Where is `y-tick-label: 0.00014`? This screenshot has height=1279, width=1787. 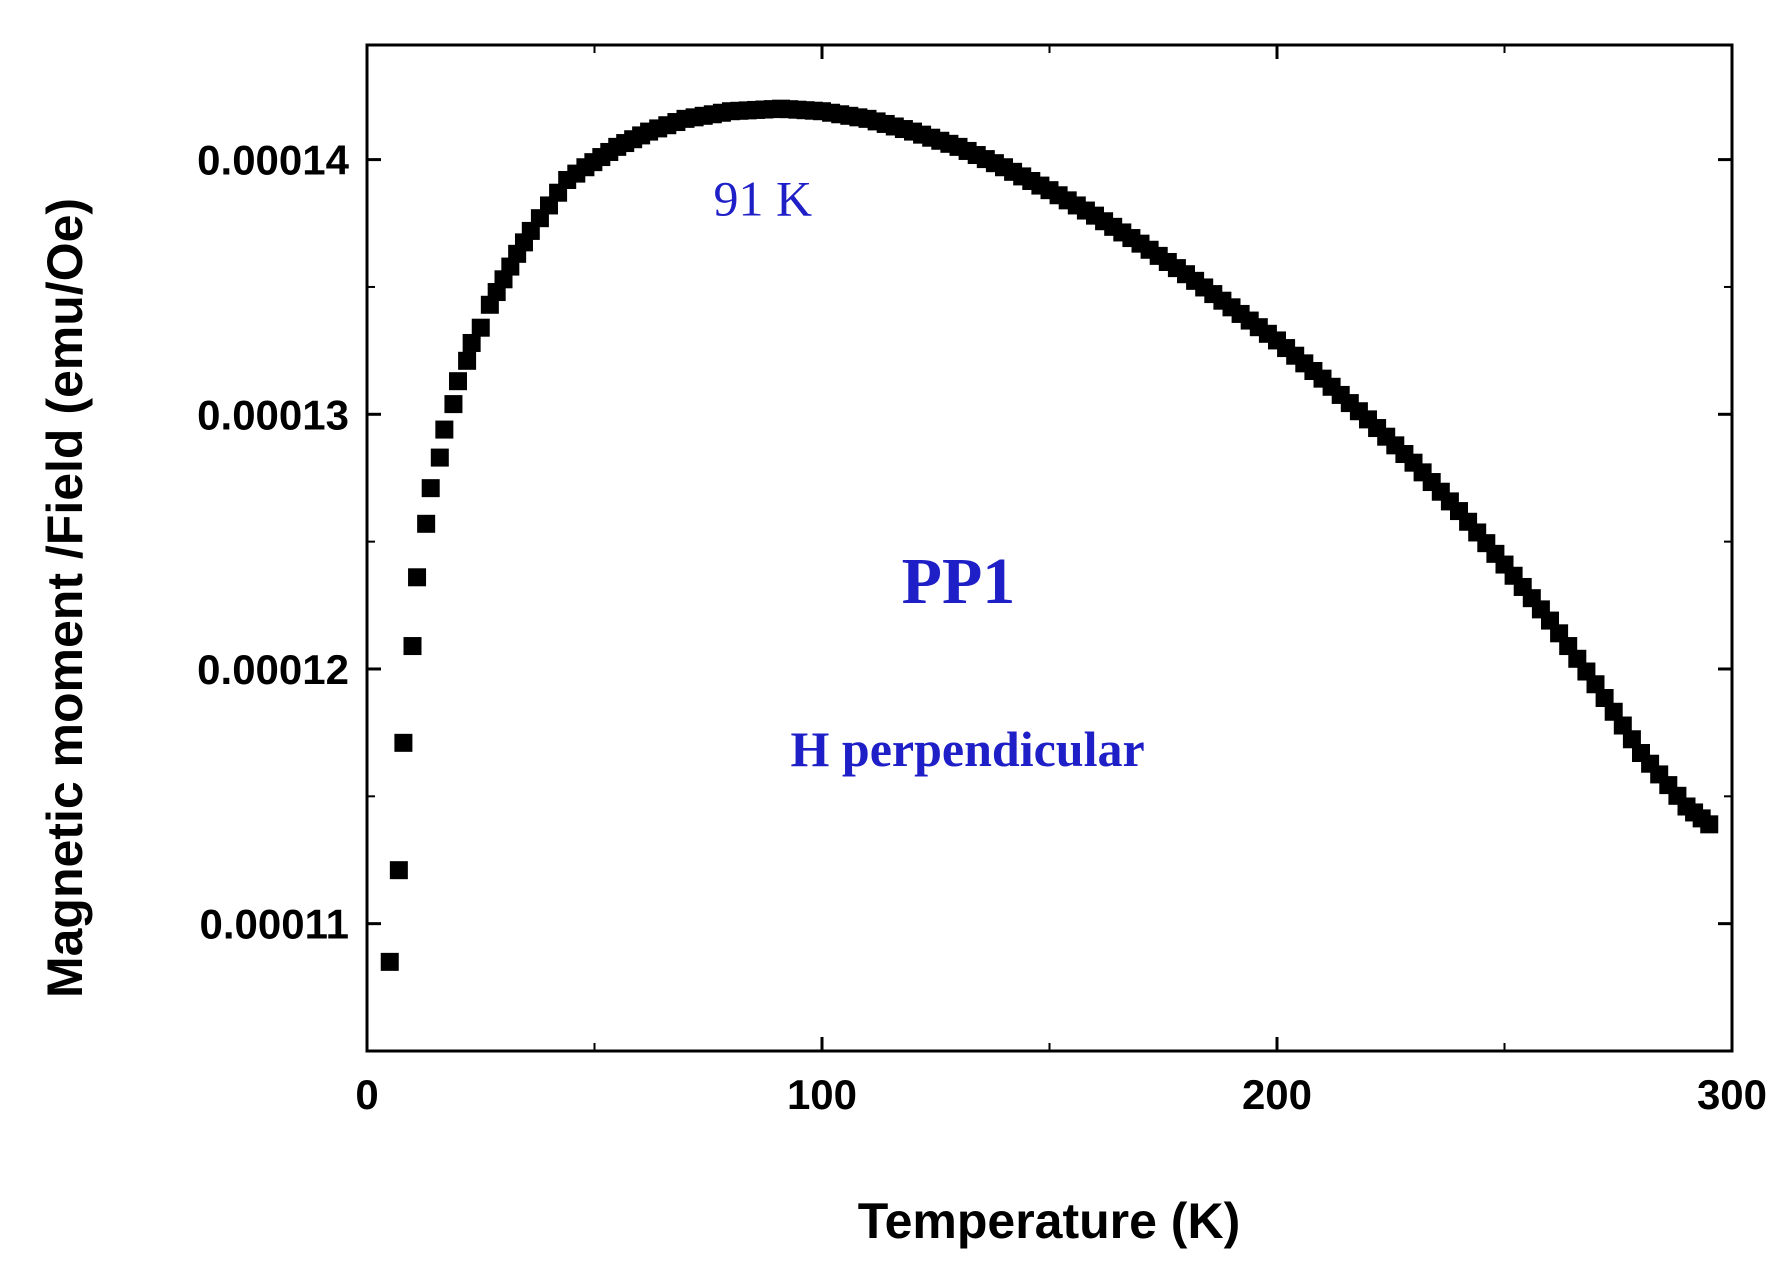
y-tick-label: 0.00014 is located at coordinates (273, 160).